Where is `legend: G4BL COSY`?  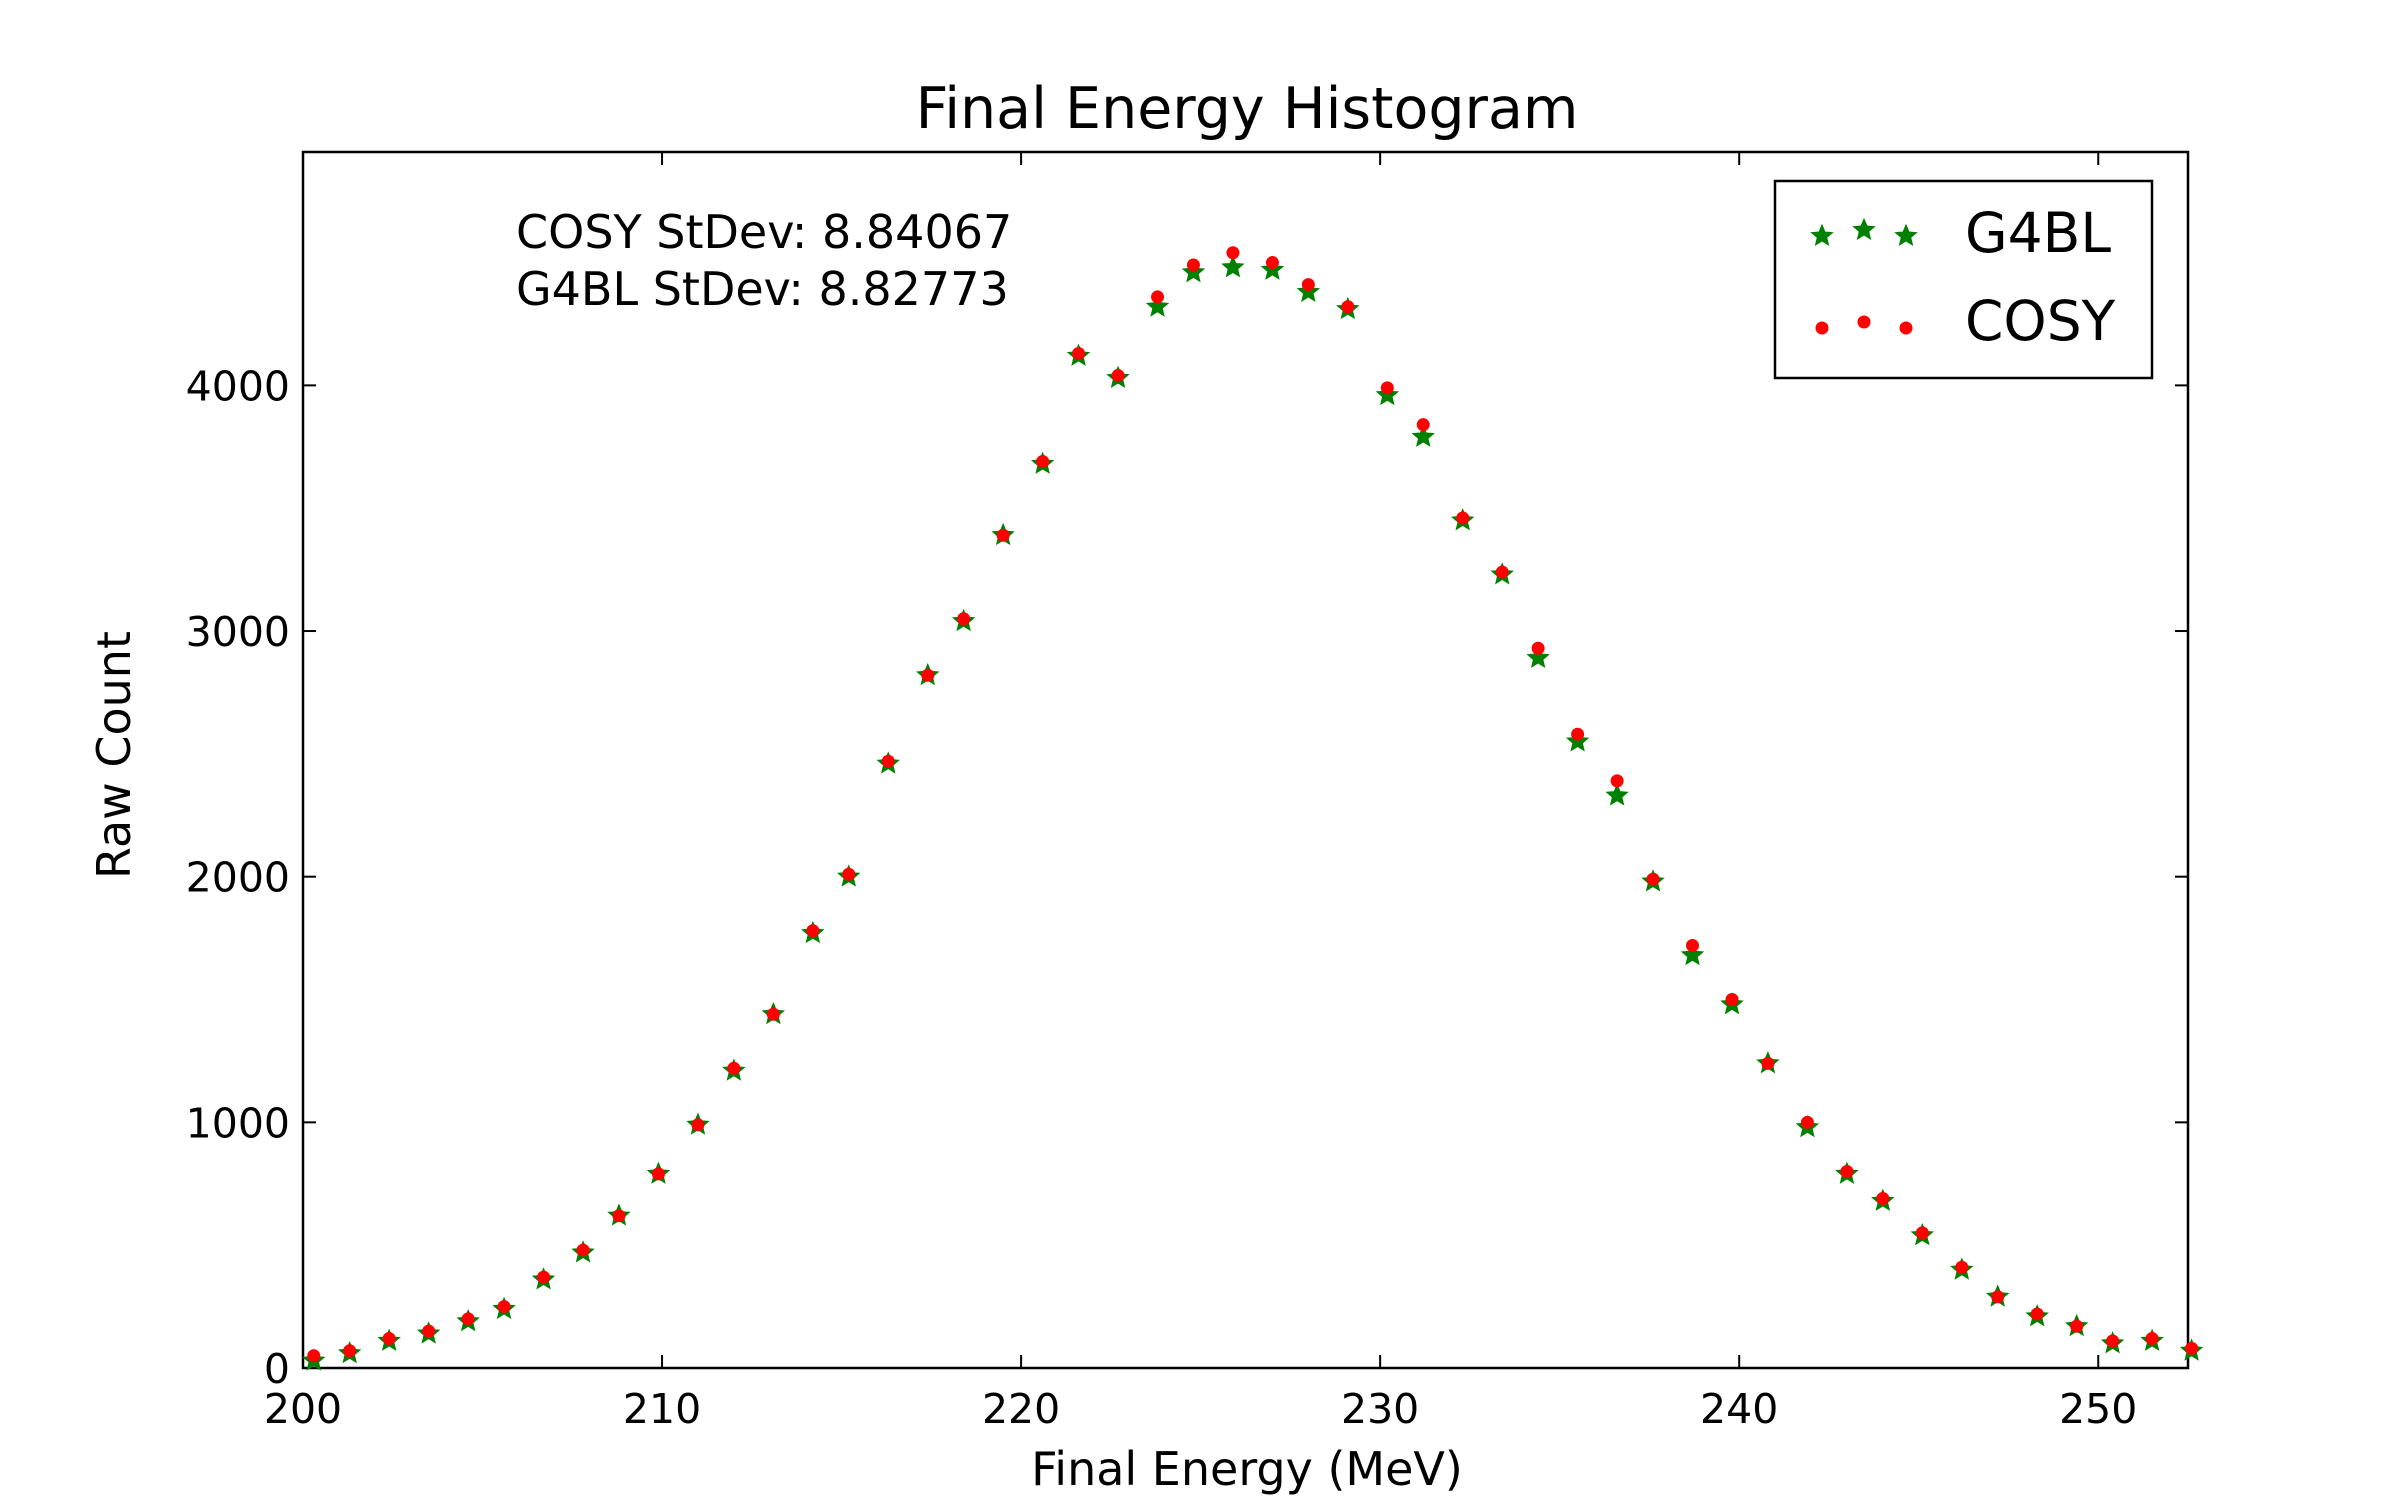 legend: G4BL COSY is located at coordinates (1963, 279).